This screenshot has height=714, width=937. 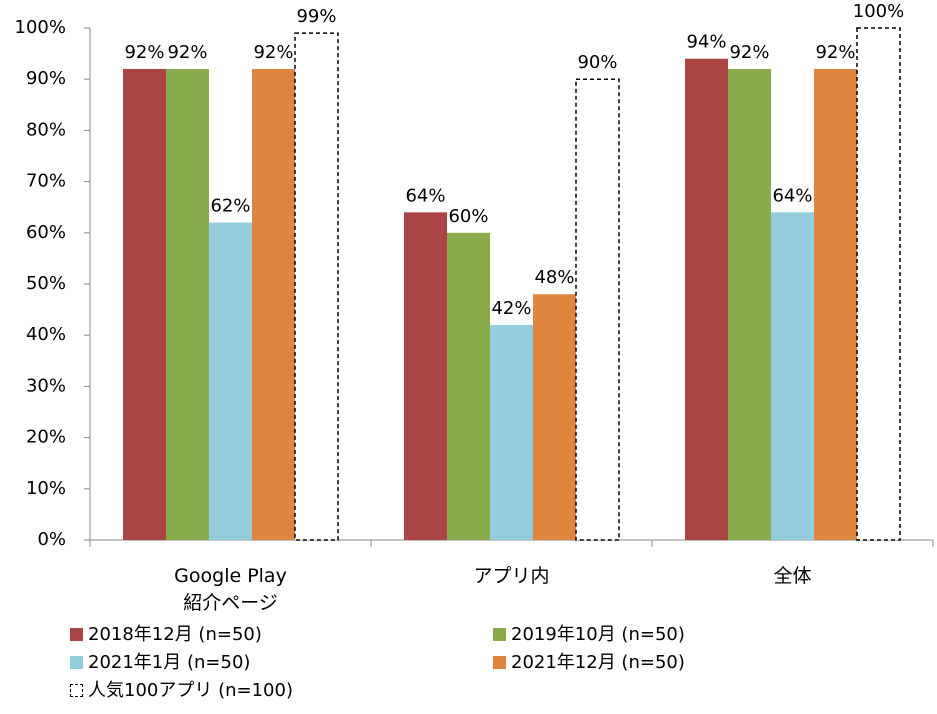 What do you see at coordinates (46, 283) in the screenshot?
I see `y-tick-label: 50%` at bounding box center [46, 283].